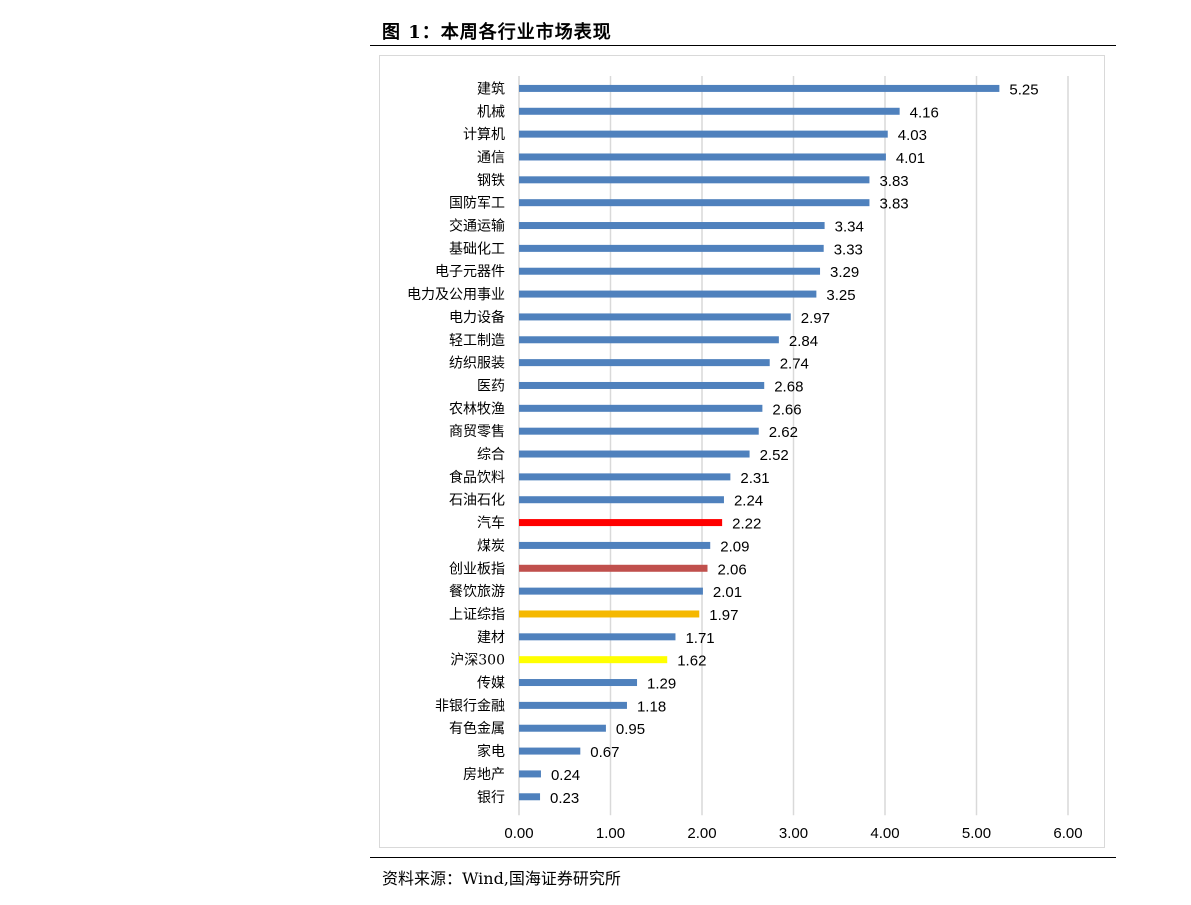 This screenshot has width=1191, height=905. Describe the element at coordinates (1067, 833) in the screenshot. I see `x-tick-label: 6.00` at that location.